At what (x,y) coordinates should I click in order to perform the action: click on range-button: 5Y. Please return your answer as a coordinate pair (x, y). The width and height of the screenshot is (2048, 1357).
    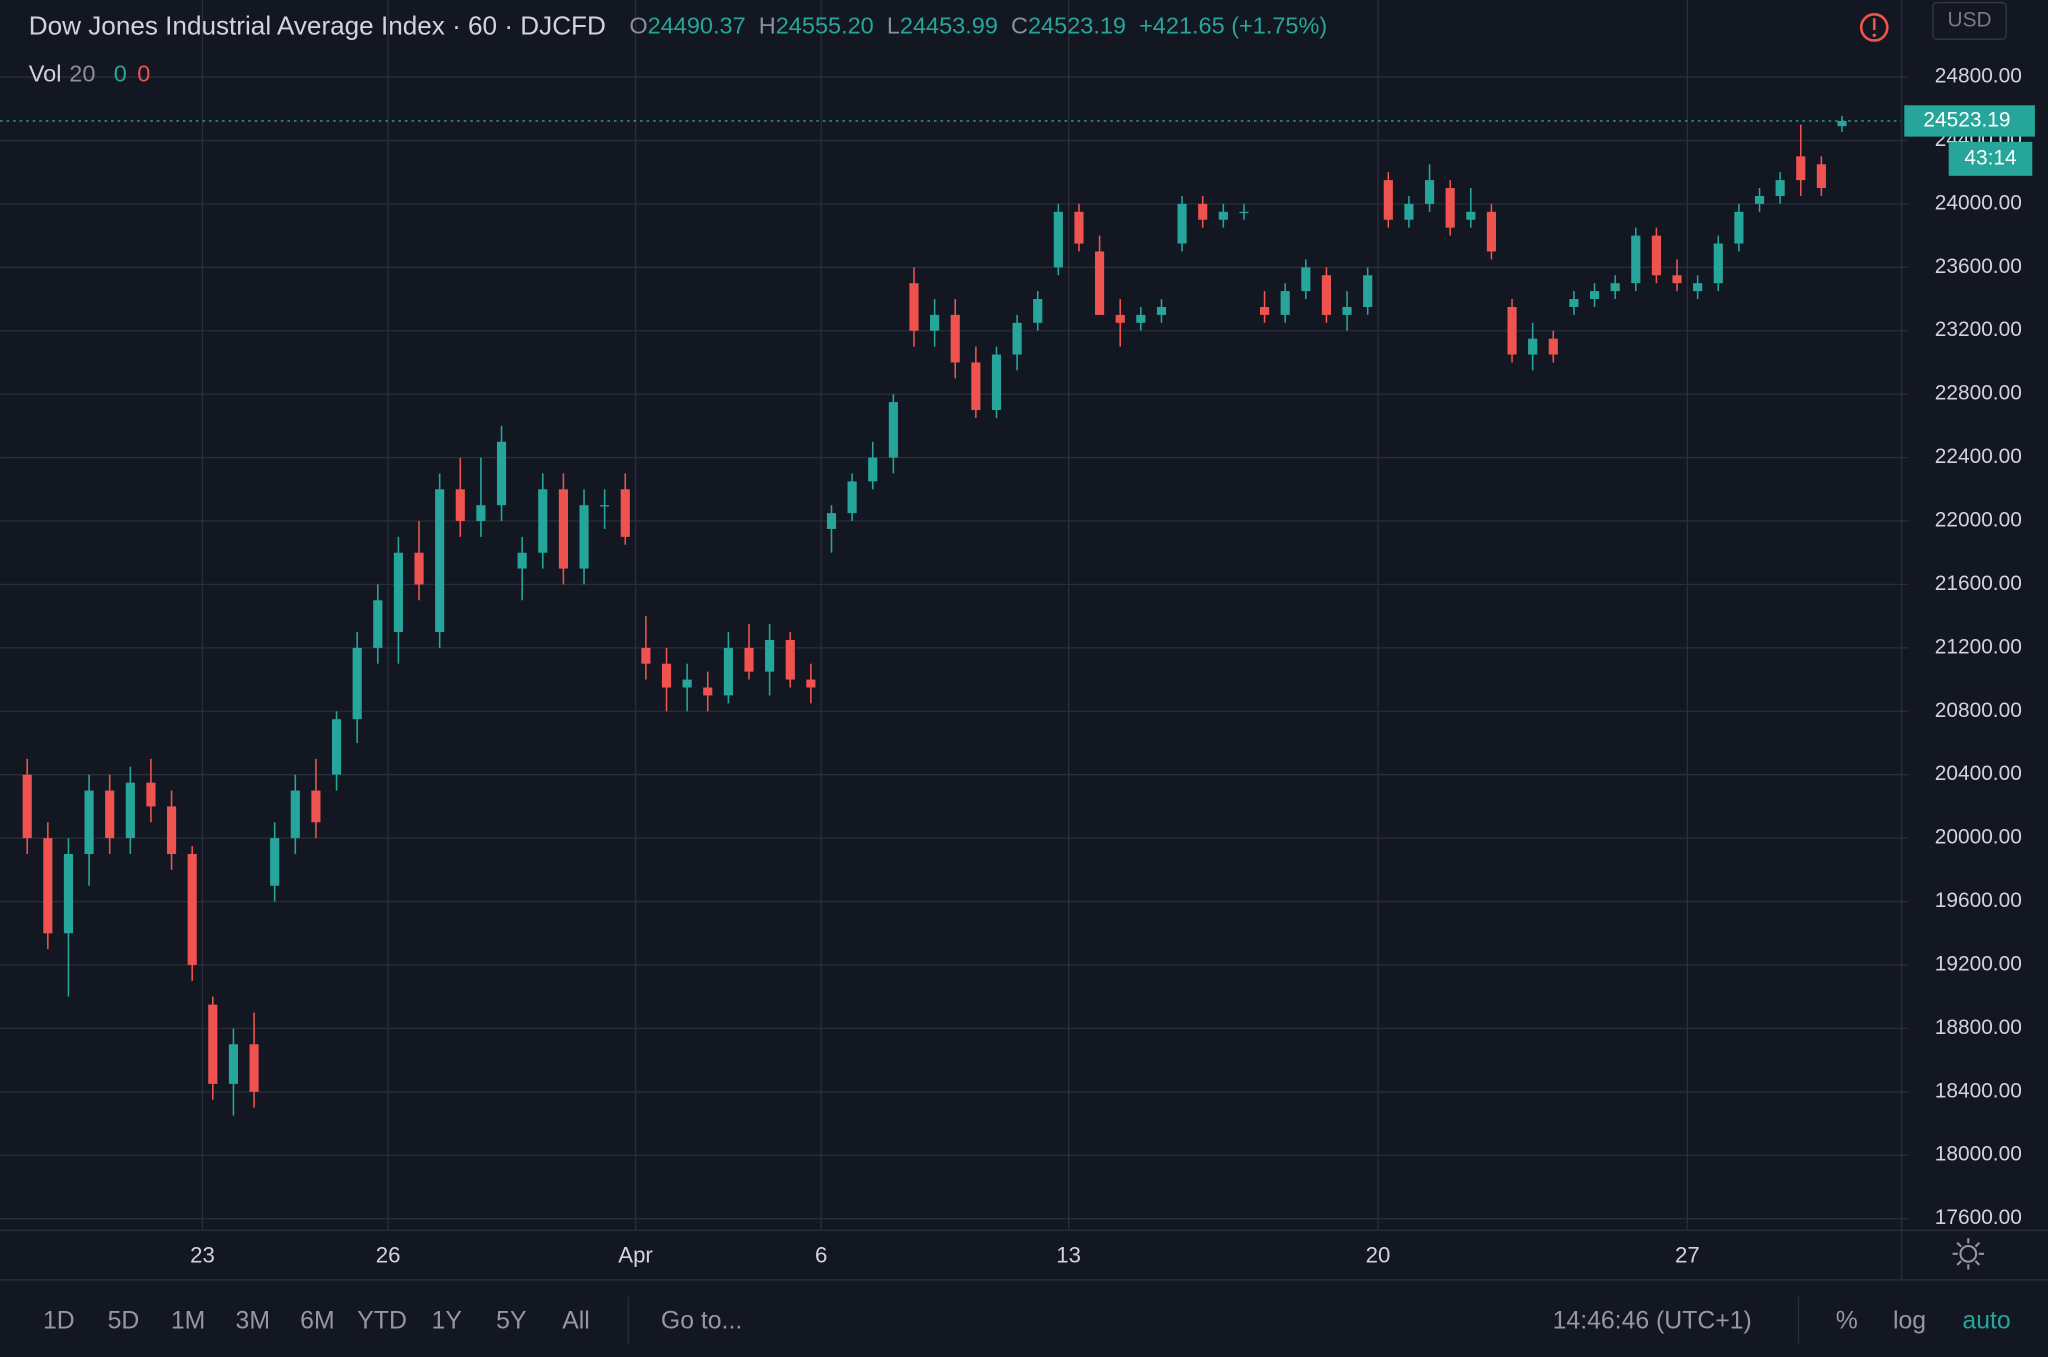
    Looking at the image, I should click on (511, 1320).